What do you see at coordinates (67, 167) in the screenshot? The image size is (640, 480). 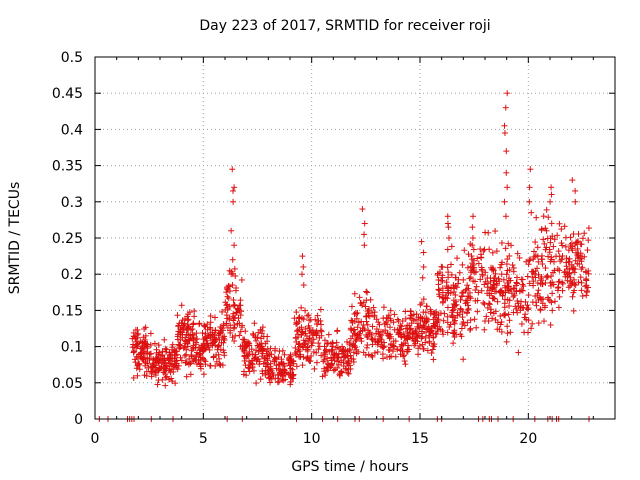 I see `y-tick-label: 0.35` at bounding box center [67, 167].